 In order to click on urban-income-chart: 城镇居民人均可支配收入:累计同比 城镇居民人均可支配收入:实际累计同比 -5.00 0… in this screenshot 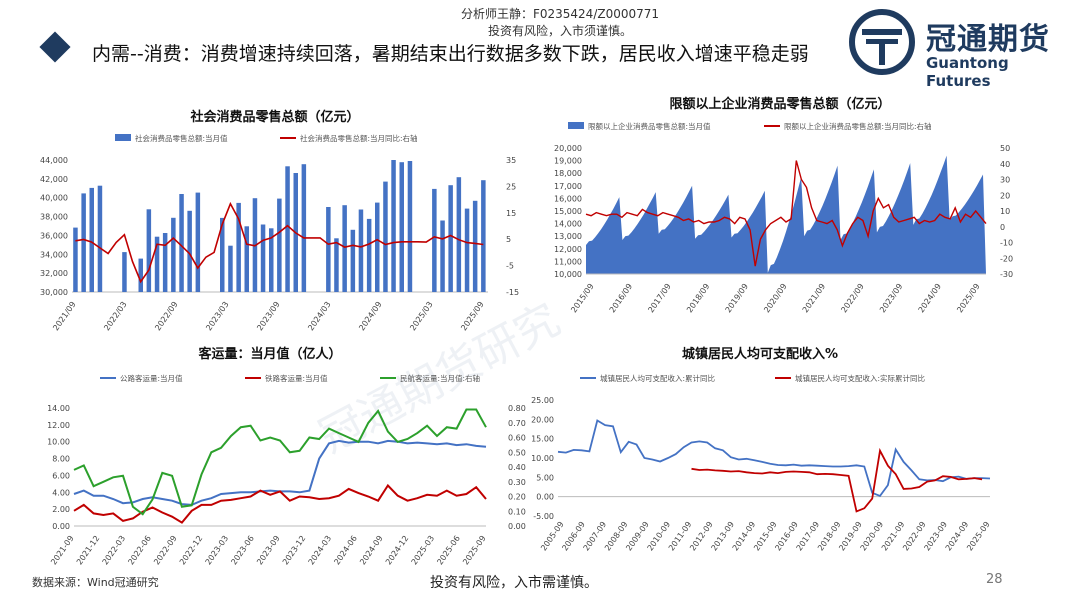, I will do `click(761, 463)`.